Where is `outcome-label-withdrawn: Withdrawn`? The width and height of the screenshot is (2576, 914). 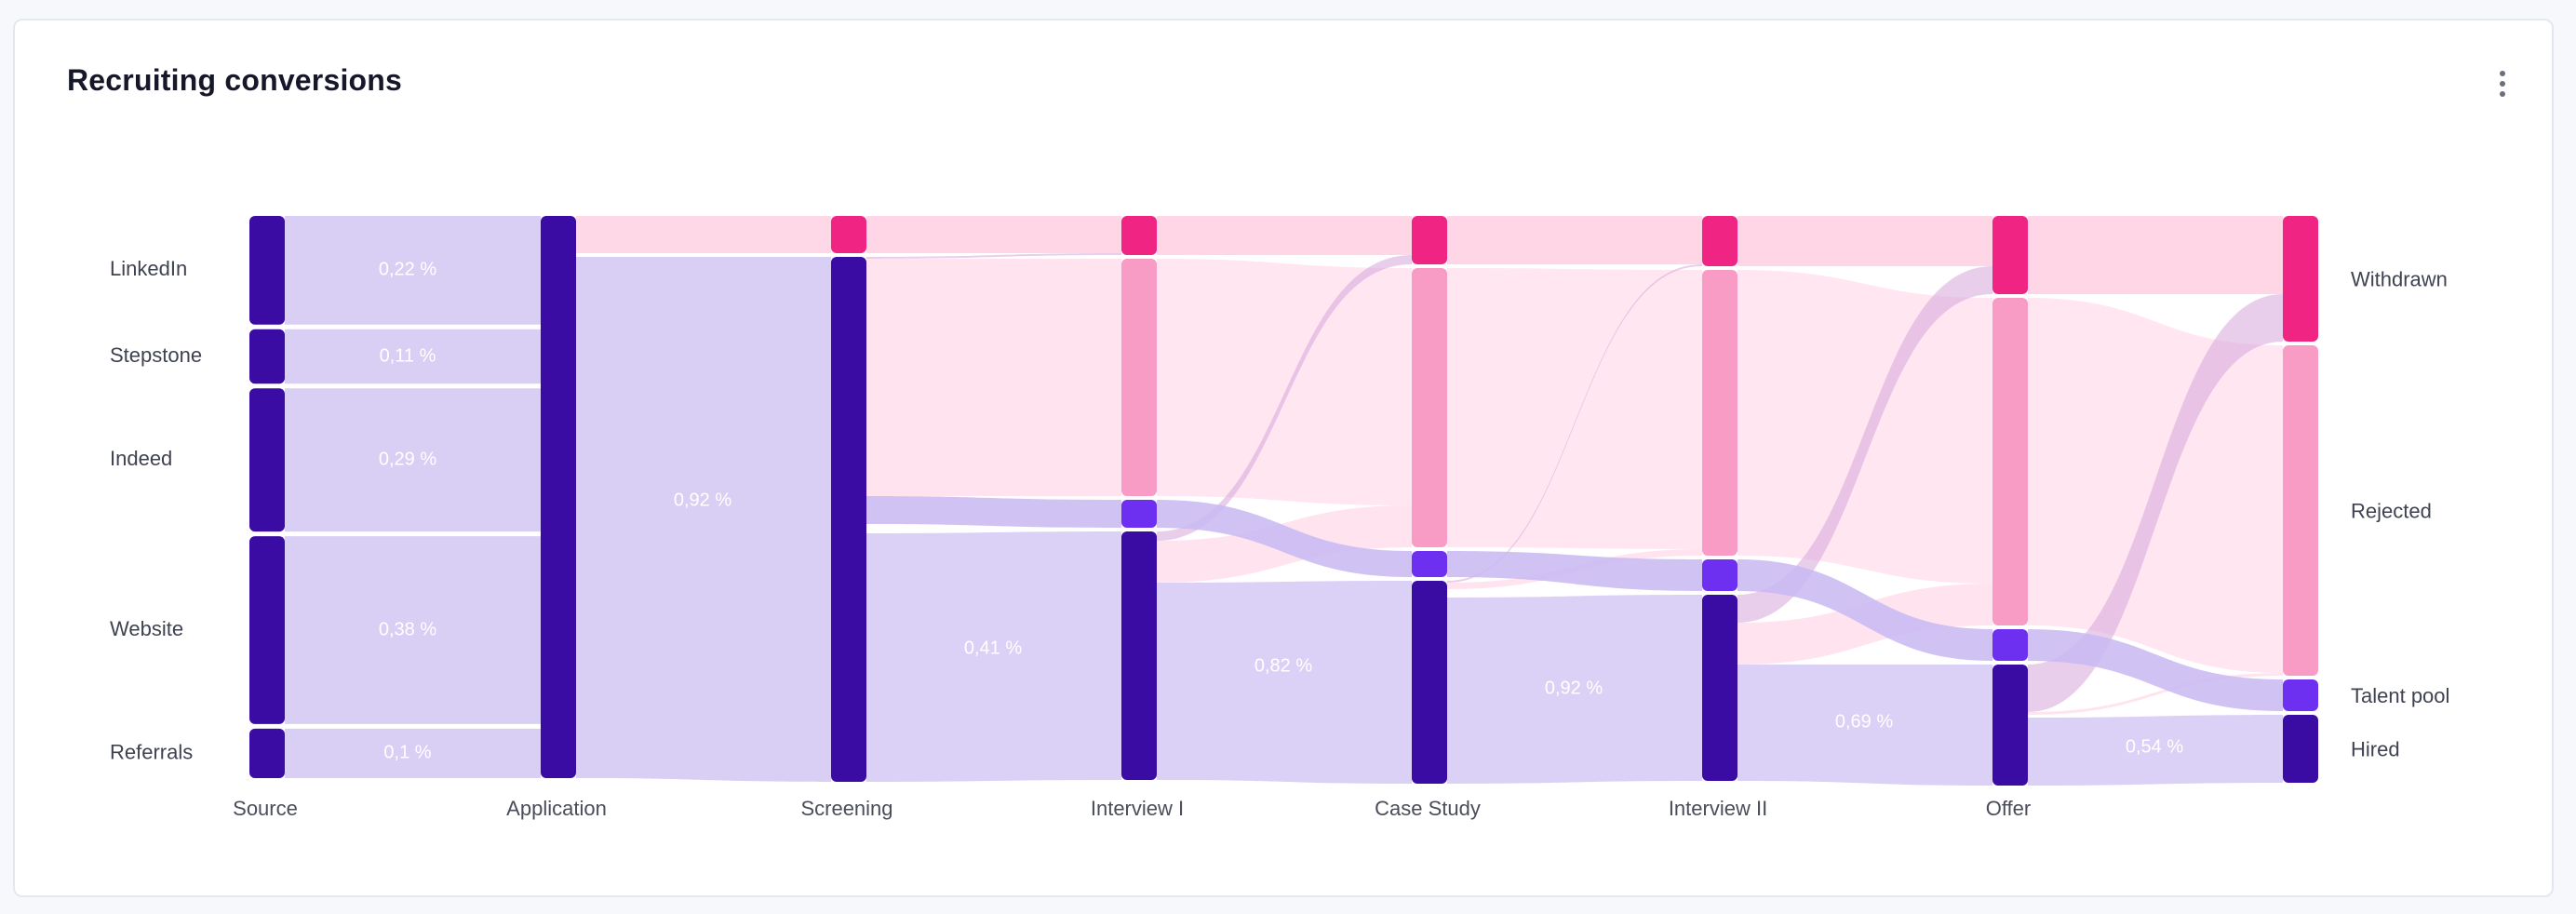 outcome-label-withdrawn: Withdrawn is located at coordinates (2399, 278).